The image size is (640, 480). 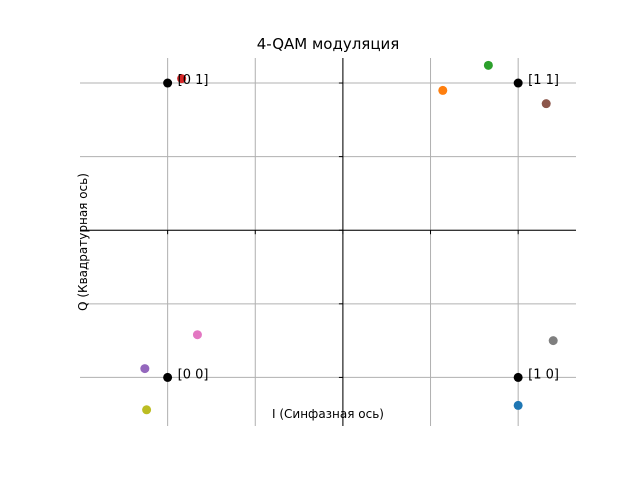 I want to click on chart-title: 4-QAM модуляция, so click(x=328, y=44).